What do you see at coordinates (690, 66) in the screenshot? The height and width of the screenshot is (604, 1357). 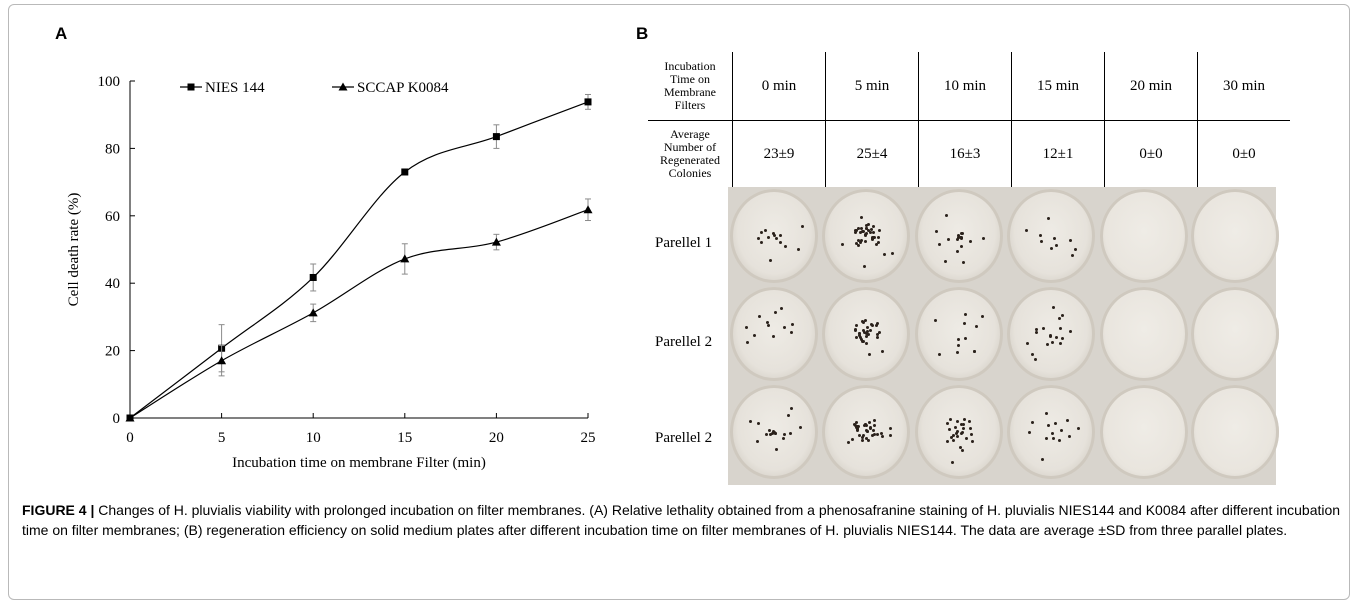 I see `time-label-line: Incubation` at bounding box center [690, 66].